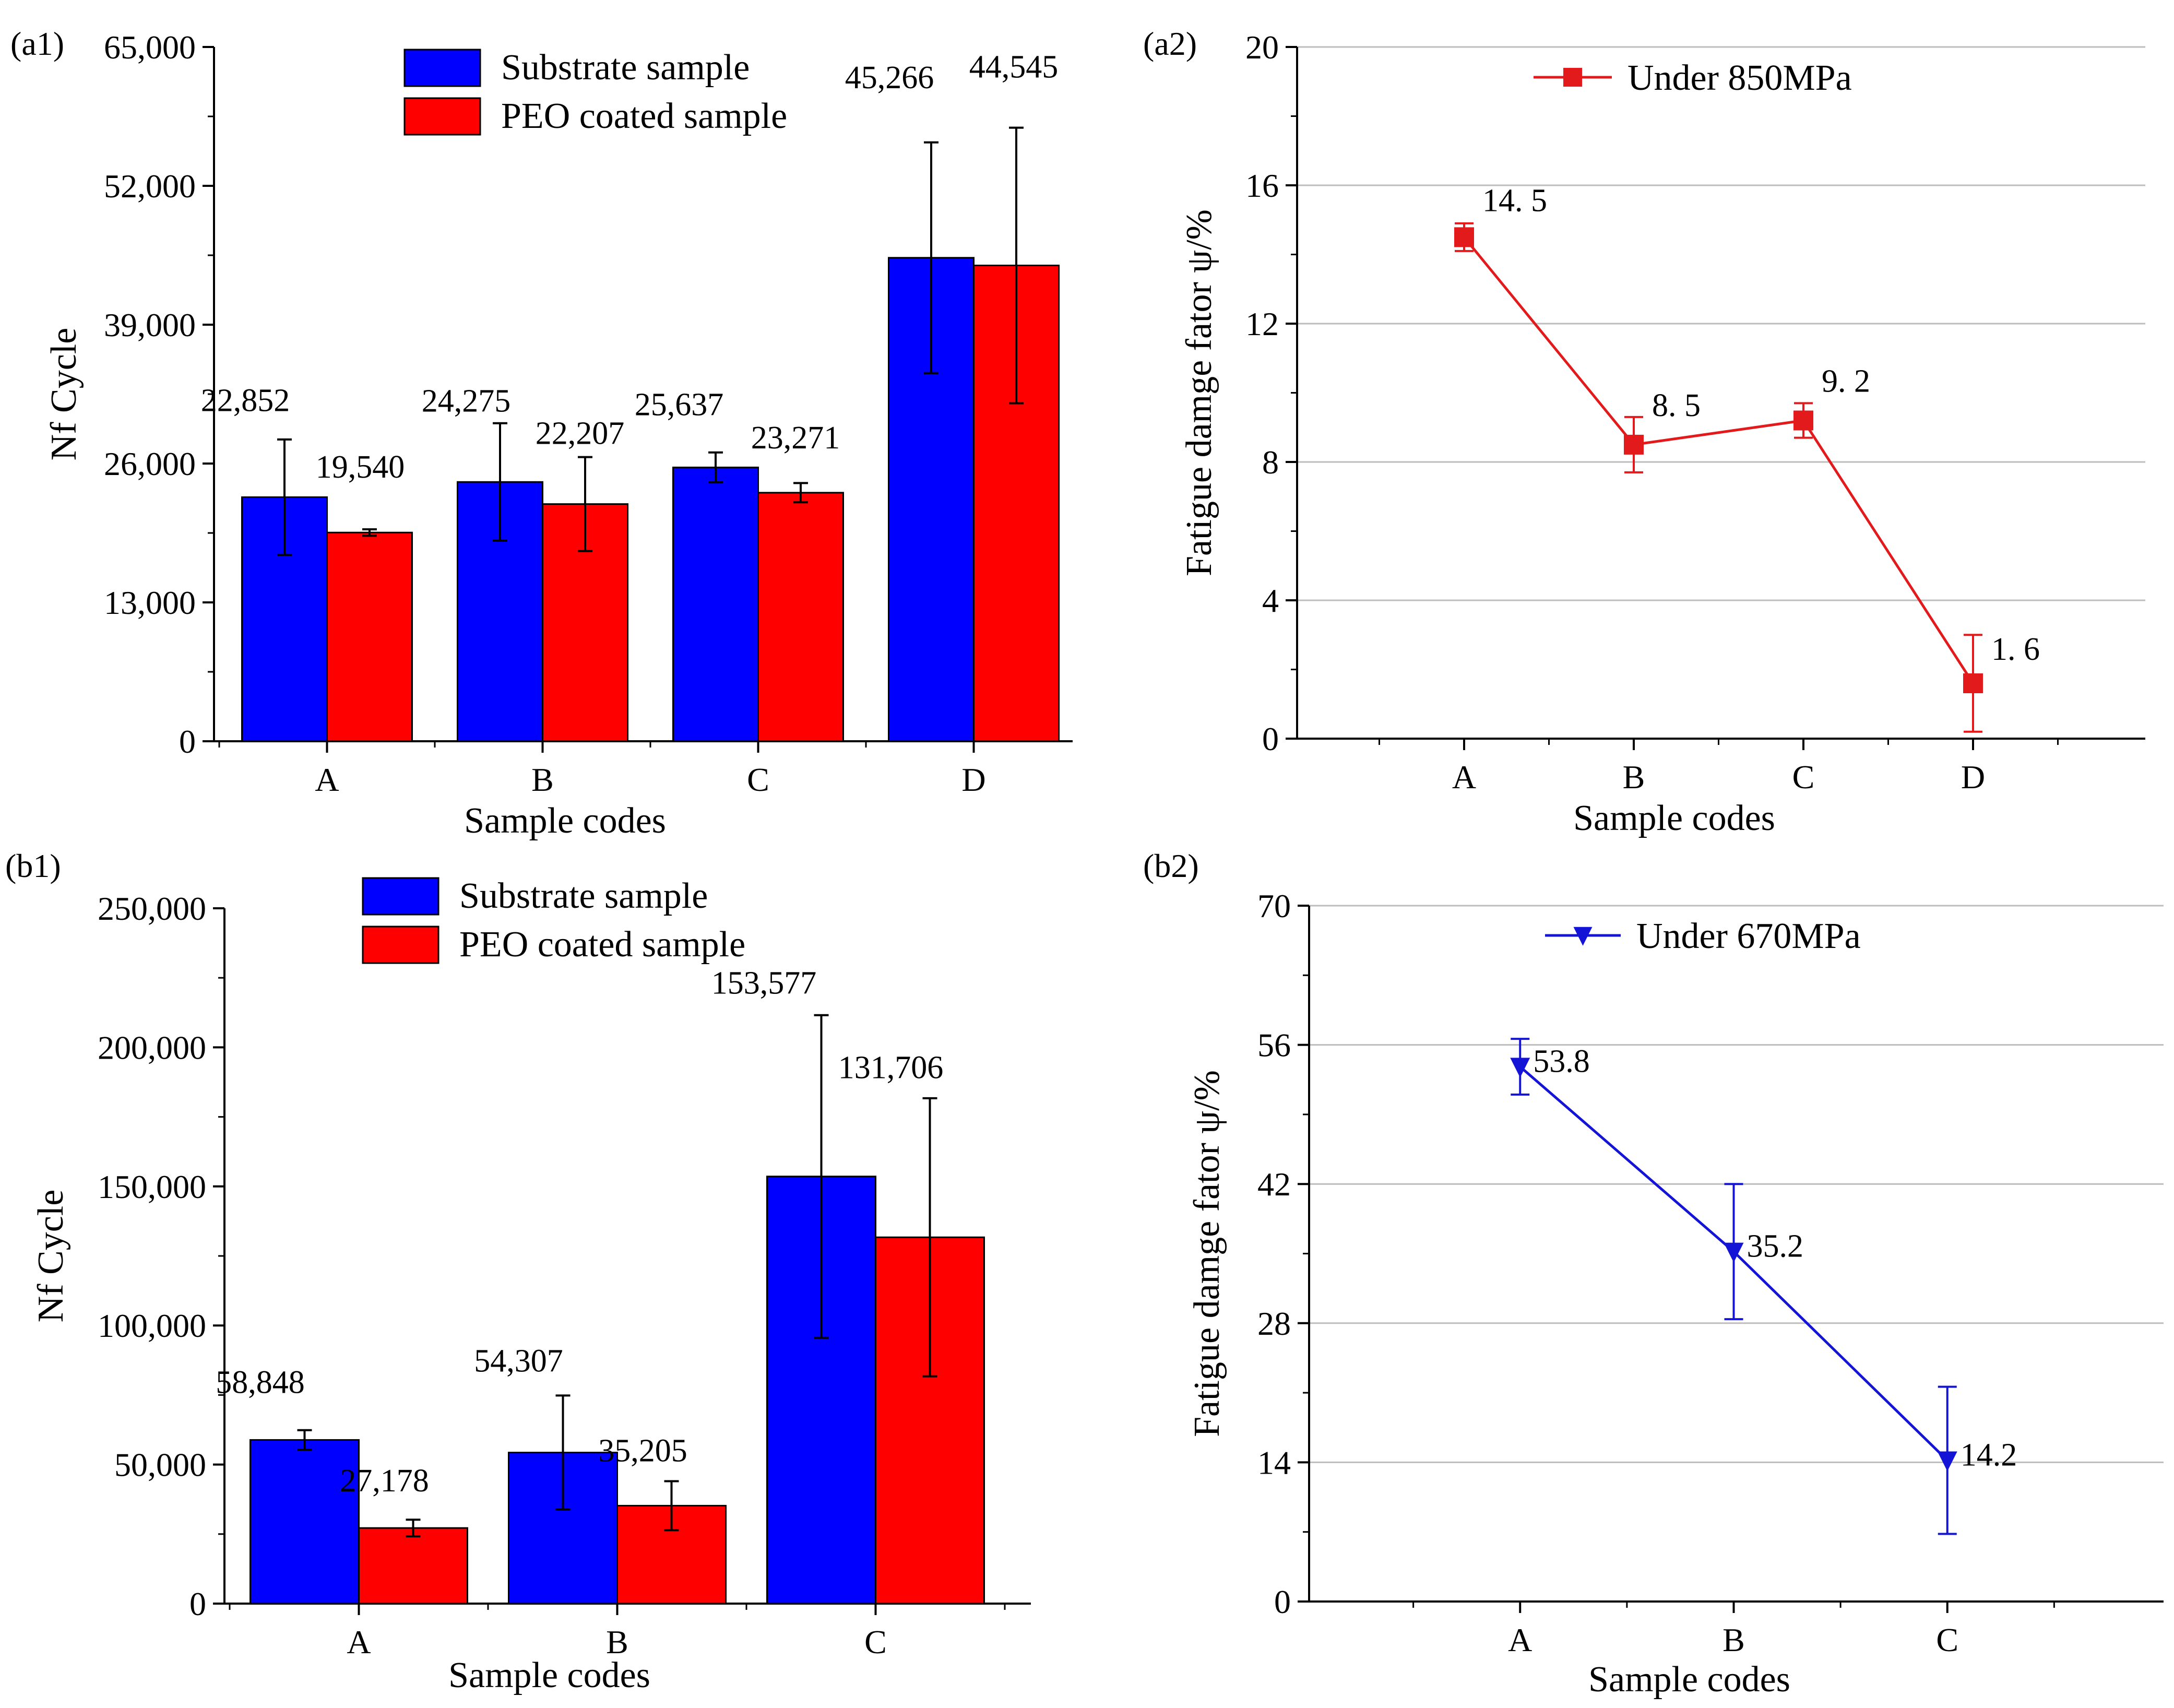 The height and width of the screenshot is (1708, 2174). What do you see at coordinates (1775, 1246) in the screenshot?
I see `b2-value-label-B: 35.2` at bounding box center [1775, 1246].